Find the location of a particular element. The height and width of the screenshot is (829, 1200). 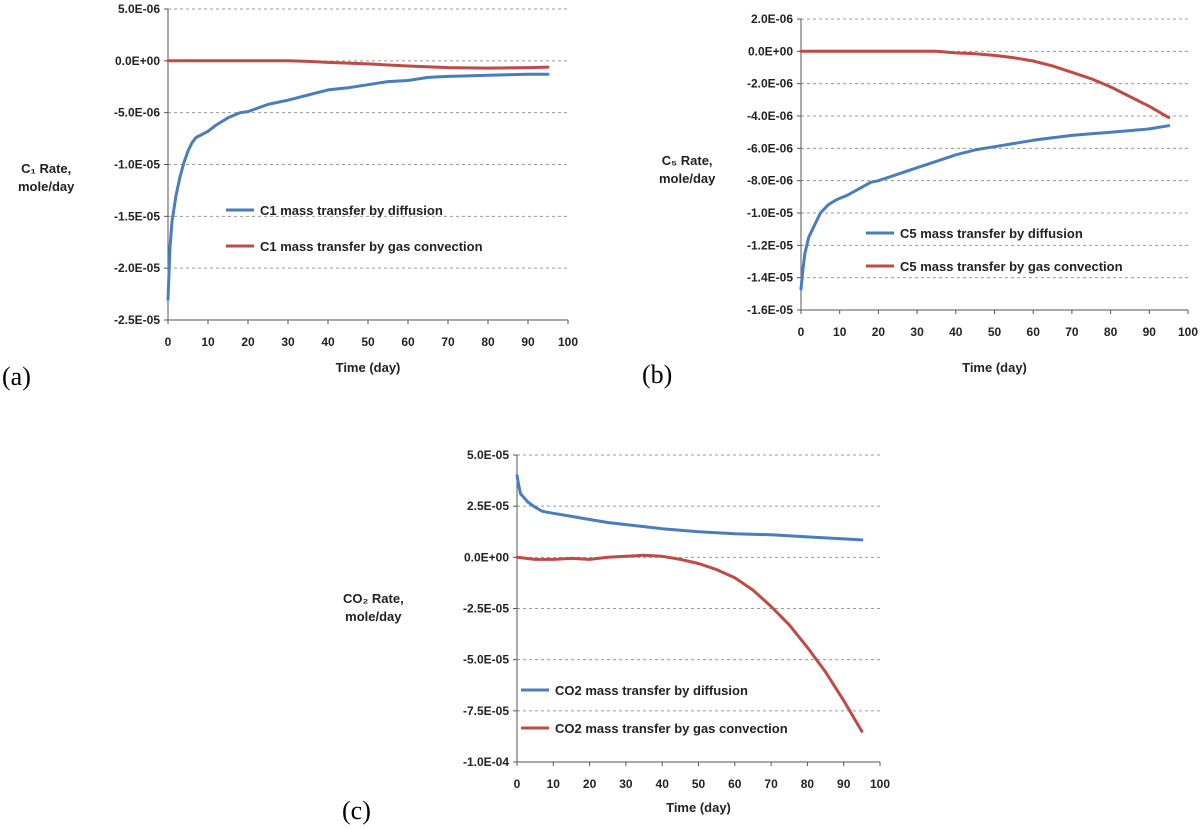

chart-a-ytick-label: -2.5E-05 is located at coordinates (137, 320).